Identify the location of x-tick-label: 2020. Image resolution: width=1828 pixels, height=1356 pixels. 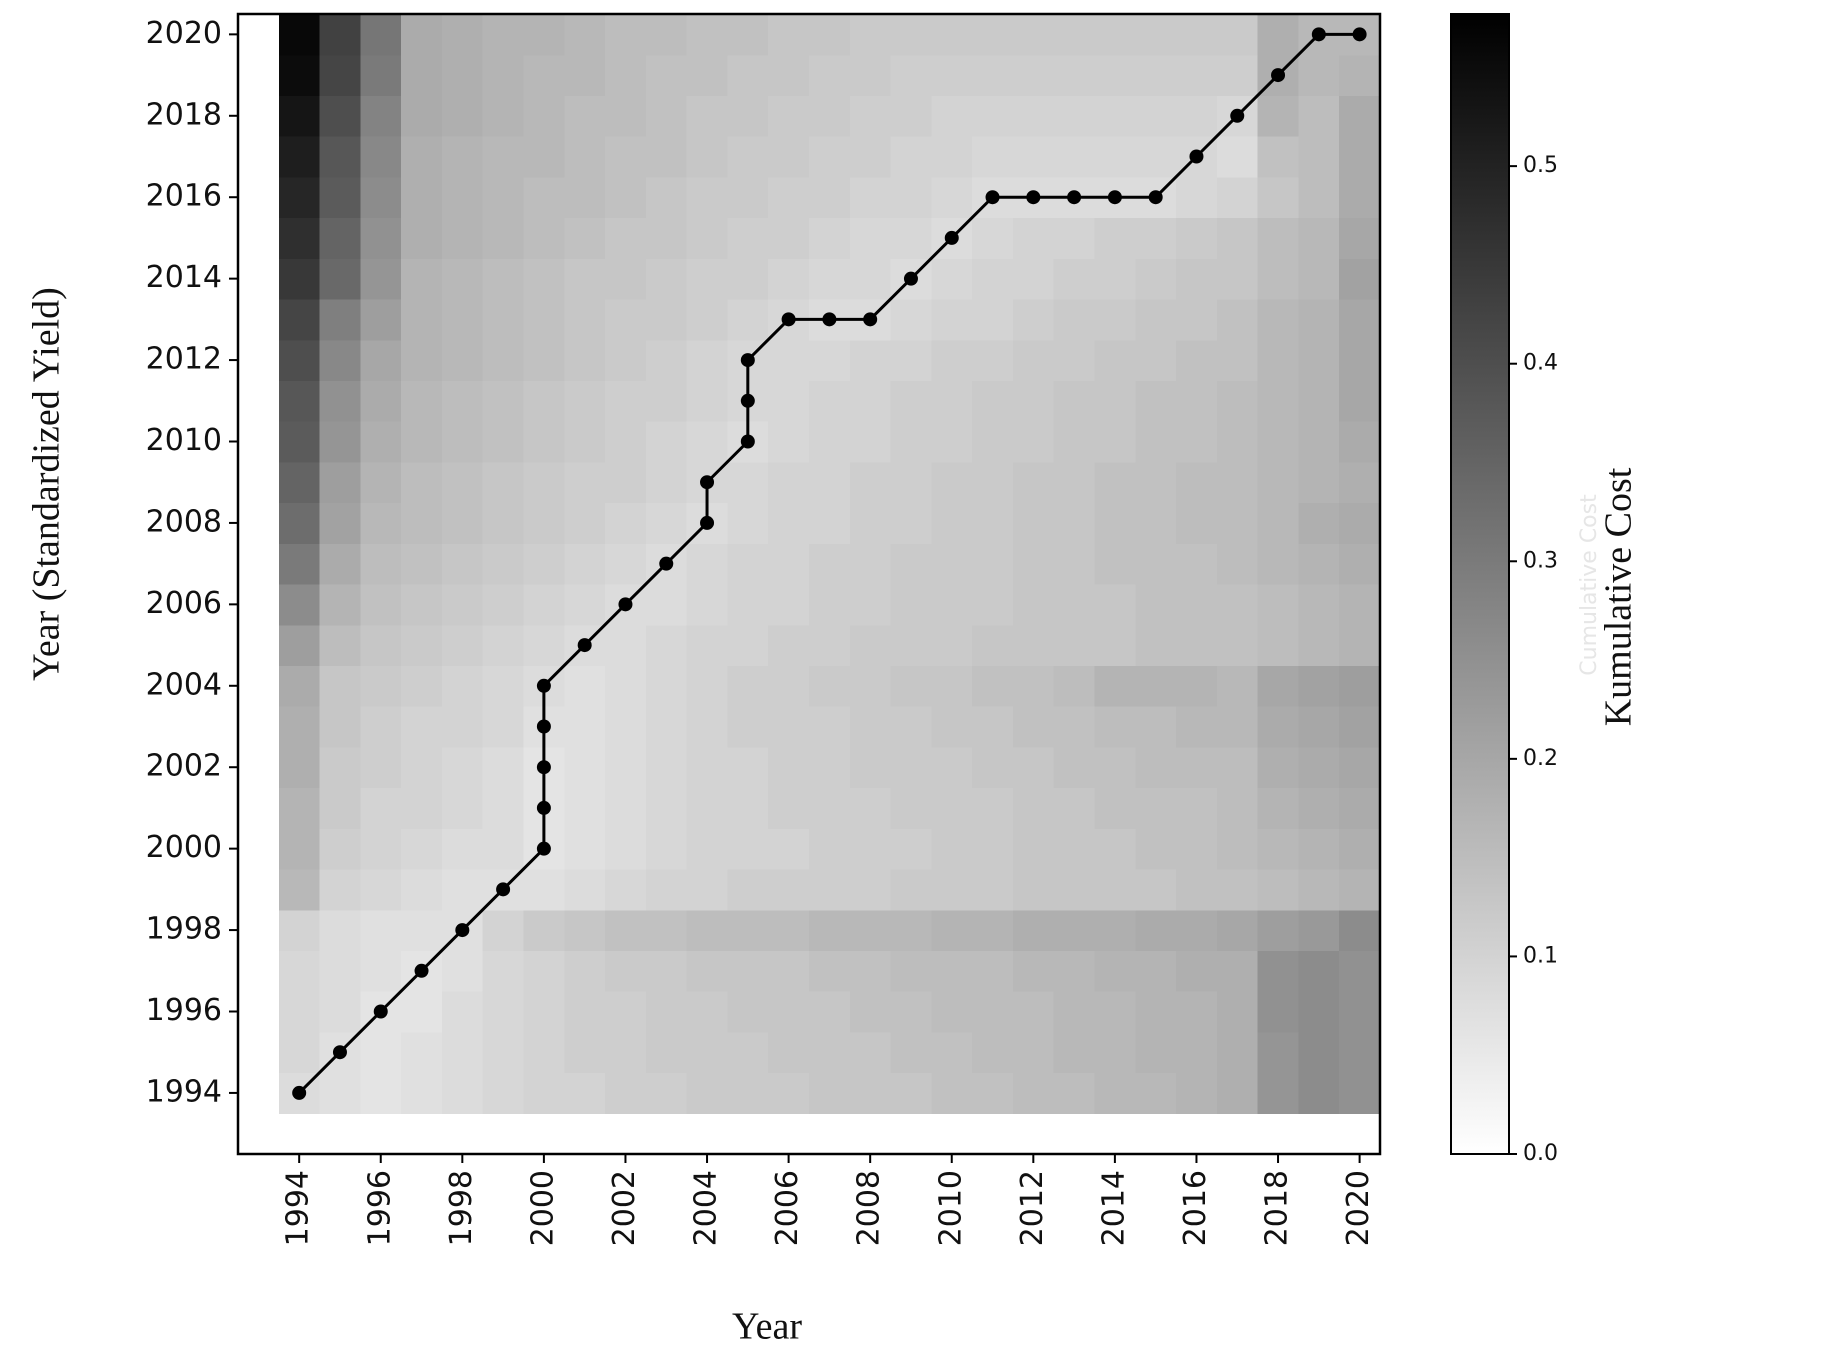
(1358, 1208).